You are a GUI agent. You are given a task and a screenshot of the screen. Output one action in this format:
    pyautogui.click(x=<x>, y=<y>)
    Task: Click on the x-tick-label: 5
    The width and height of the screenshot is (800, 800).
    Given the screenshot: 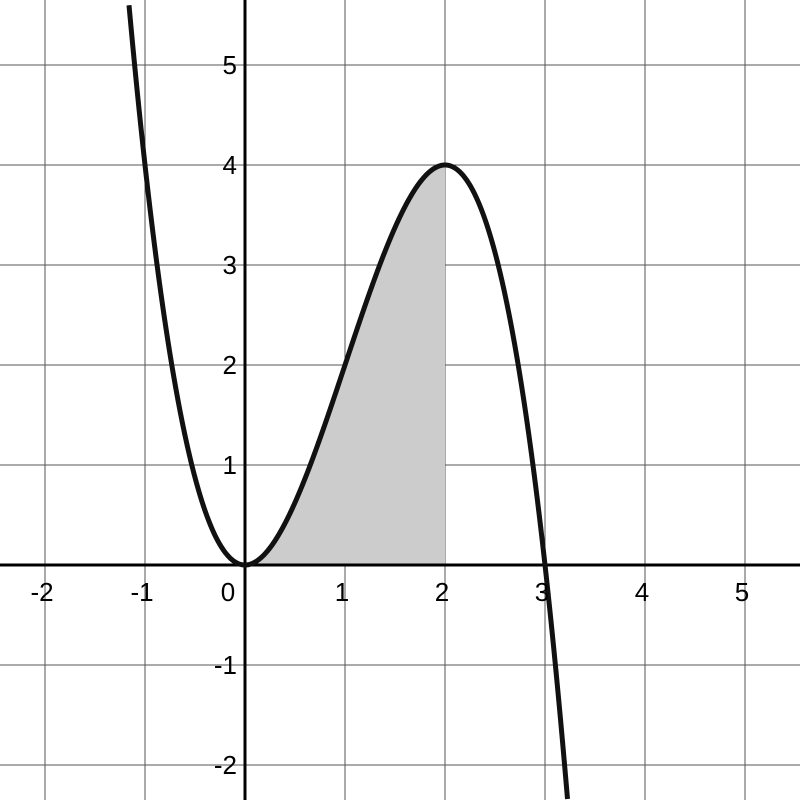 What is the action you would take?
    pyautogui.click(x=742, y=592)
    